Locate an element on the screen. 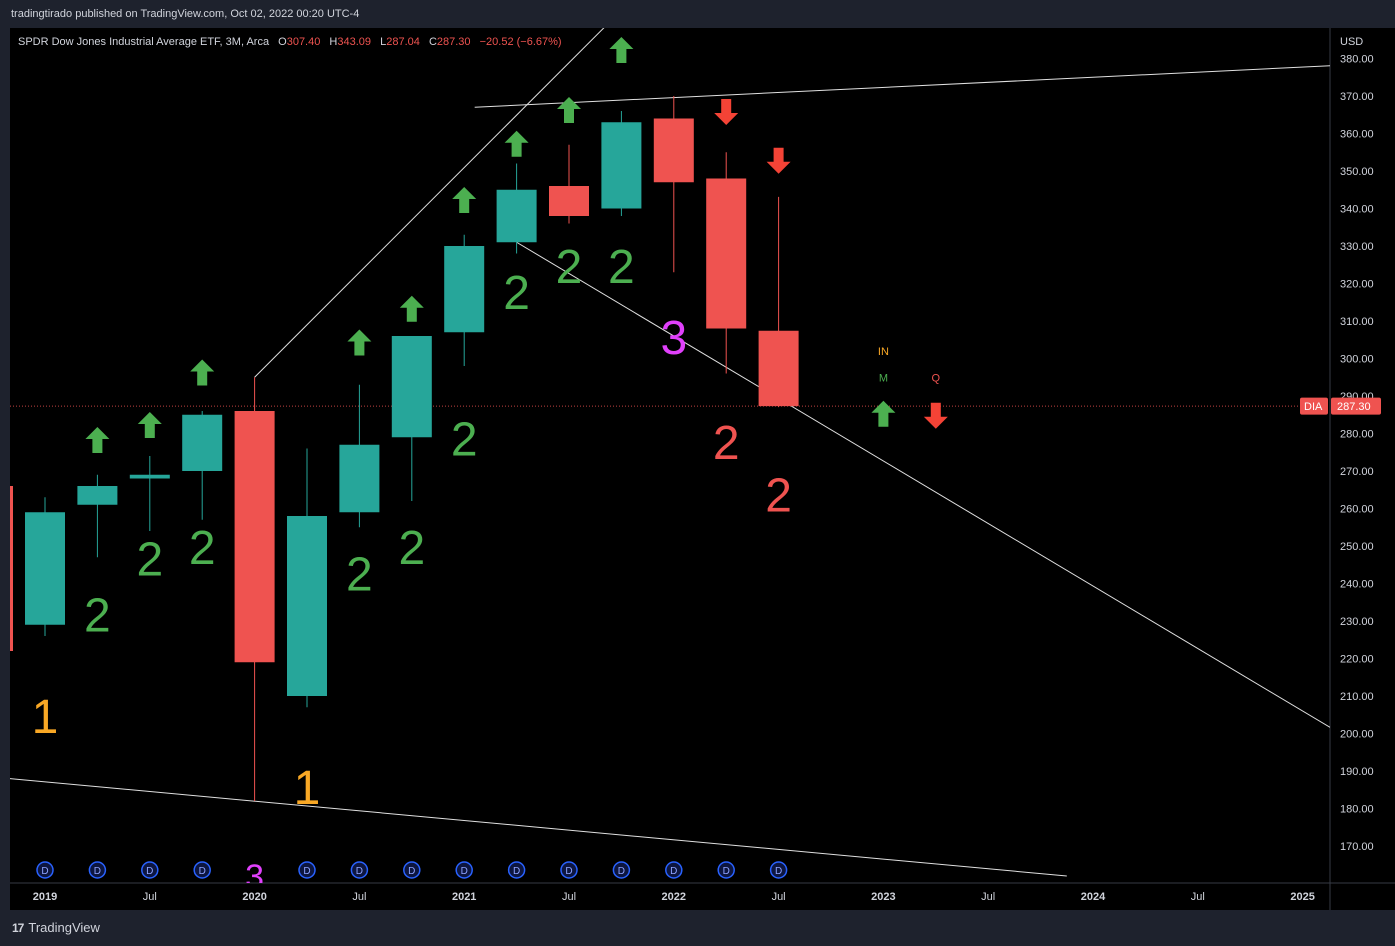 The width and height of the screenshot is (1395, 946). legend-h-value: 343.09 is located at coordinates (354, 42).